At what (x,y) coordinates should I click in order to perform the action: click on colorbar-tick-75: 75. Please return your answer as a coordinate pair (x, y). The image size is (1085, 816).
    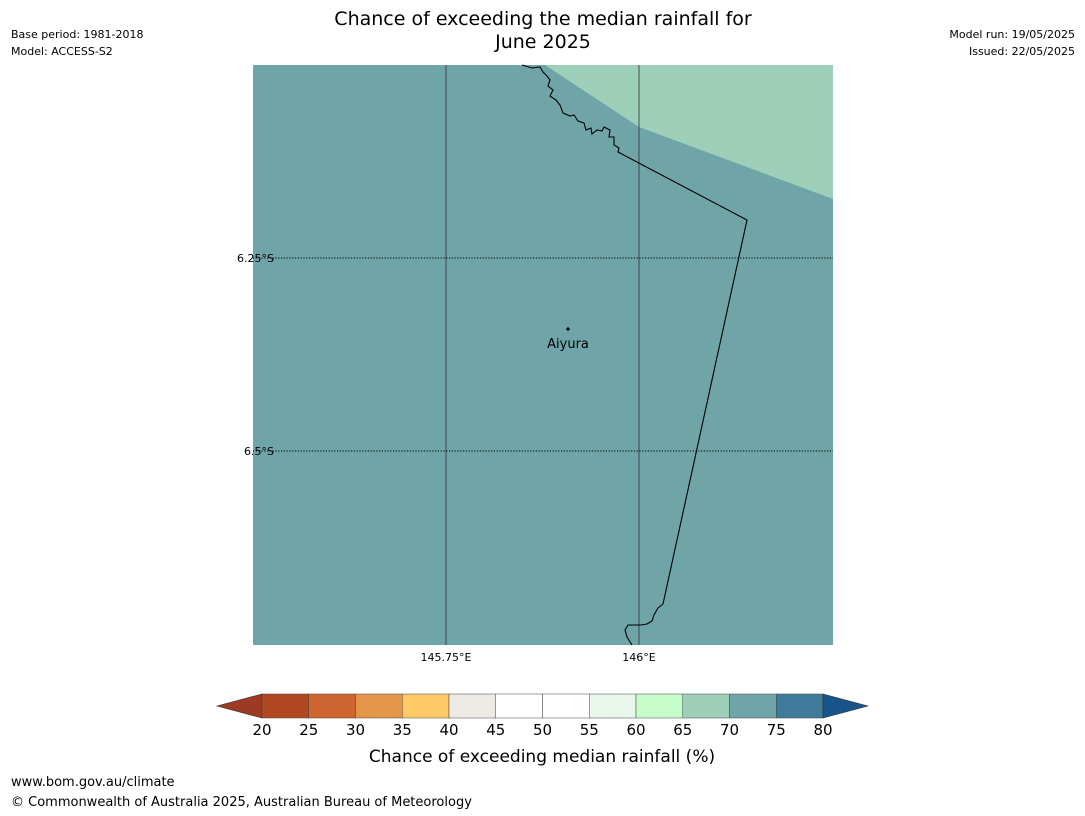
    Looking at the image, I should click on (776, 730).